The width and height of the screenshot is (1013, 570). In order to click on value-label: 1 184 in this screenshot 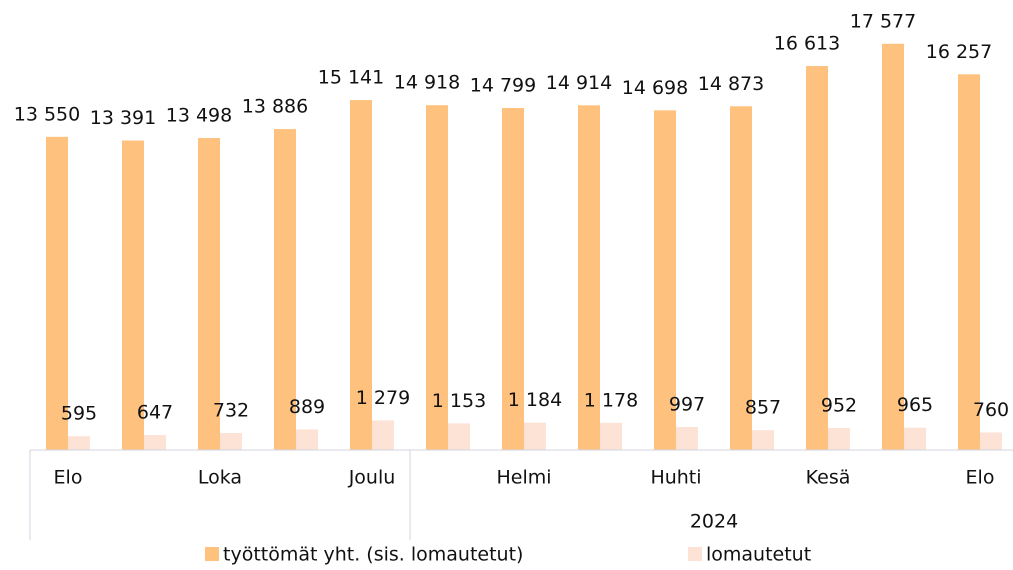, I will do `click(535, 400)`.